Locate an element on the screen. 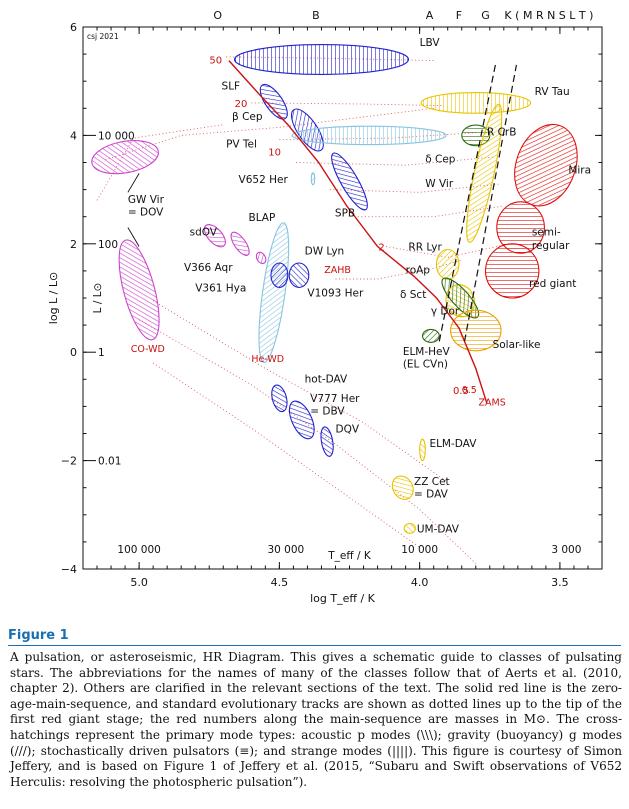 The height and width of the screenshot is (809, 629). y-tick-label: 2 is located at coordinates (73, 244).